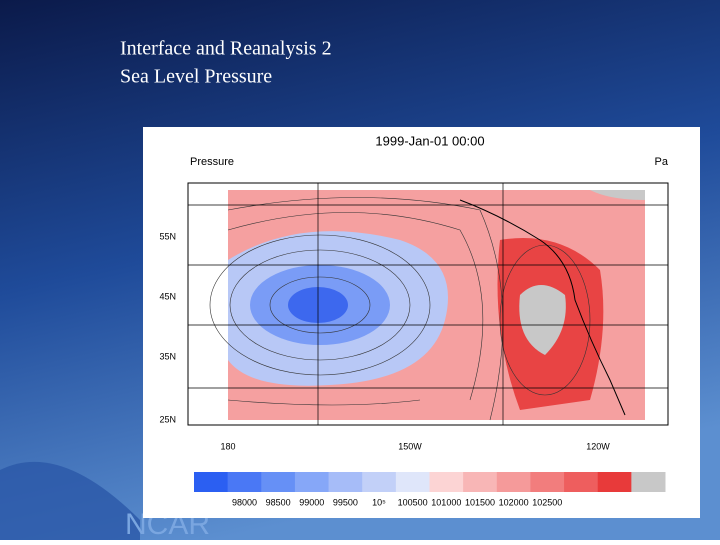  What do you see at coordinates (227, 446) in the screenshot?
I see `lon-label: 180` at bounding box center [227, 446].